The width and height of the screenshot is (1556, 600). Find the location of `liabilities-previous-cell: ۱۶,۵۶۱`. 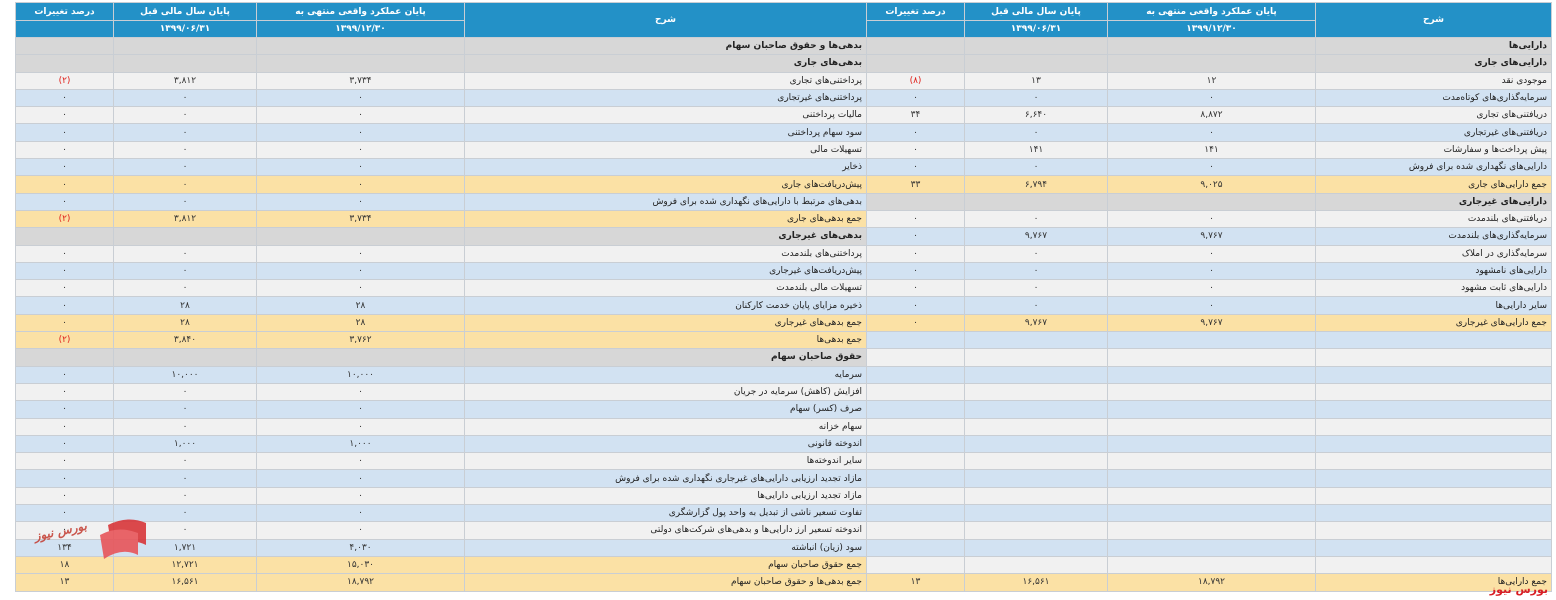

liabilities-previous-cell: ۱۶,۵۶۱ is located at coordinates (185, 582).